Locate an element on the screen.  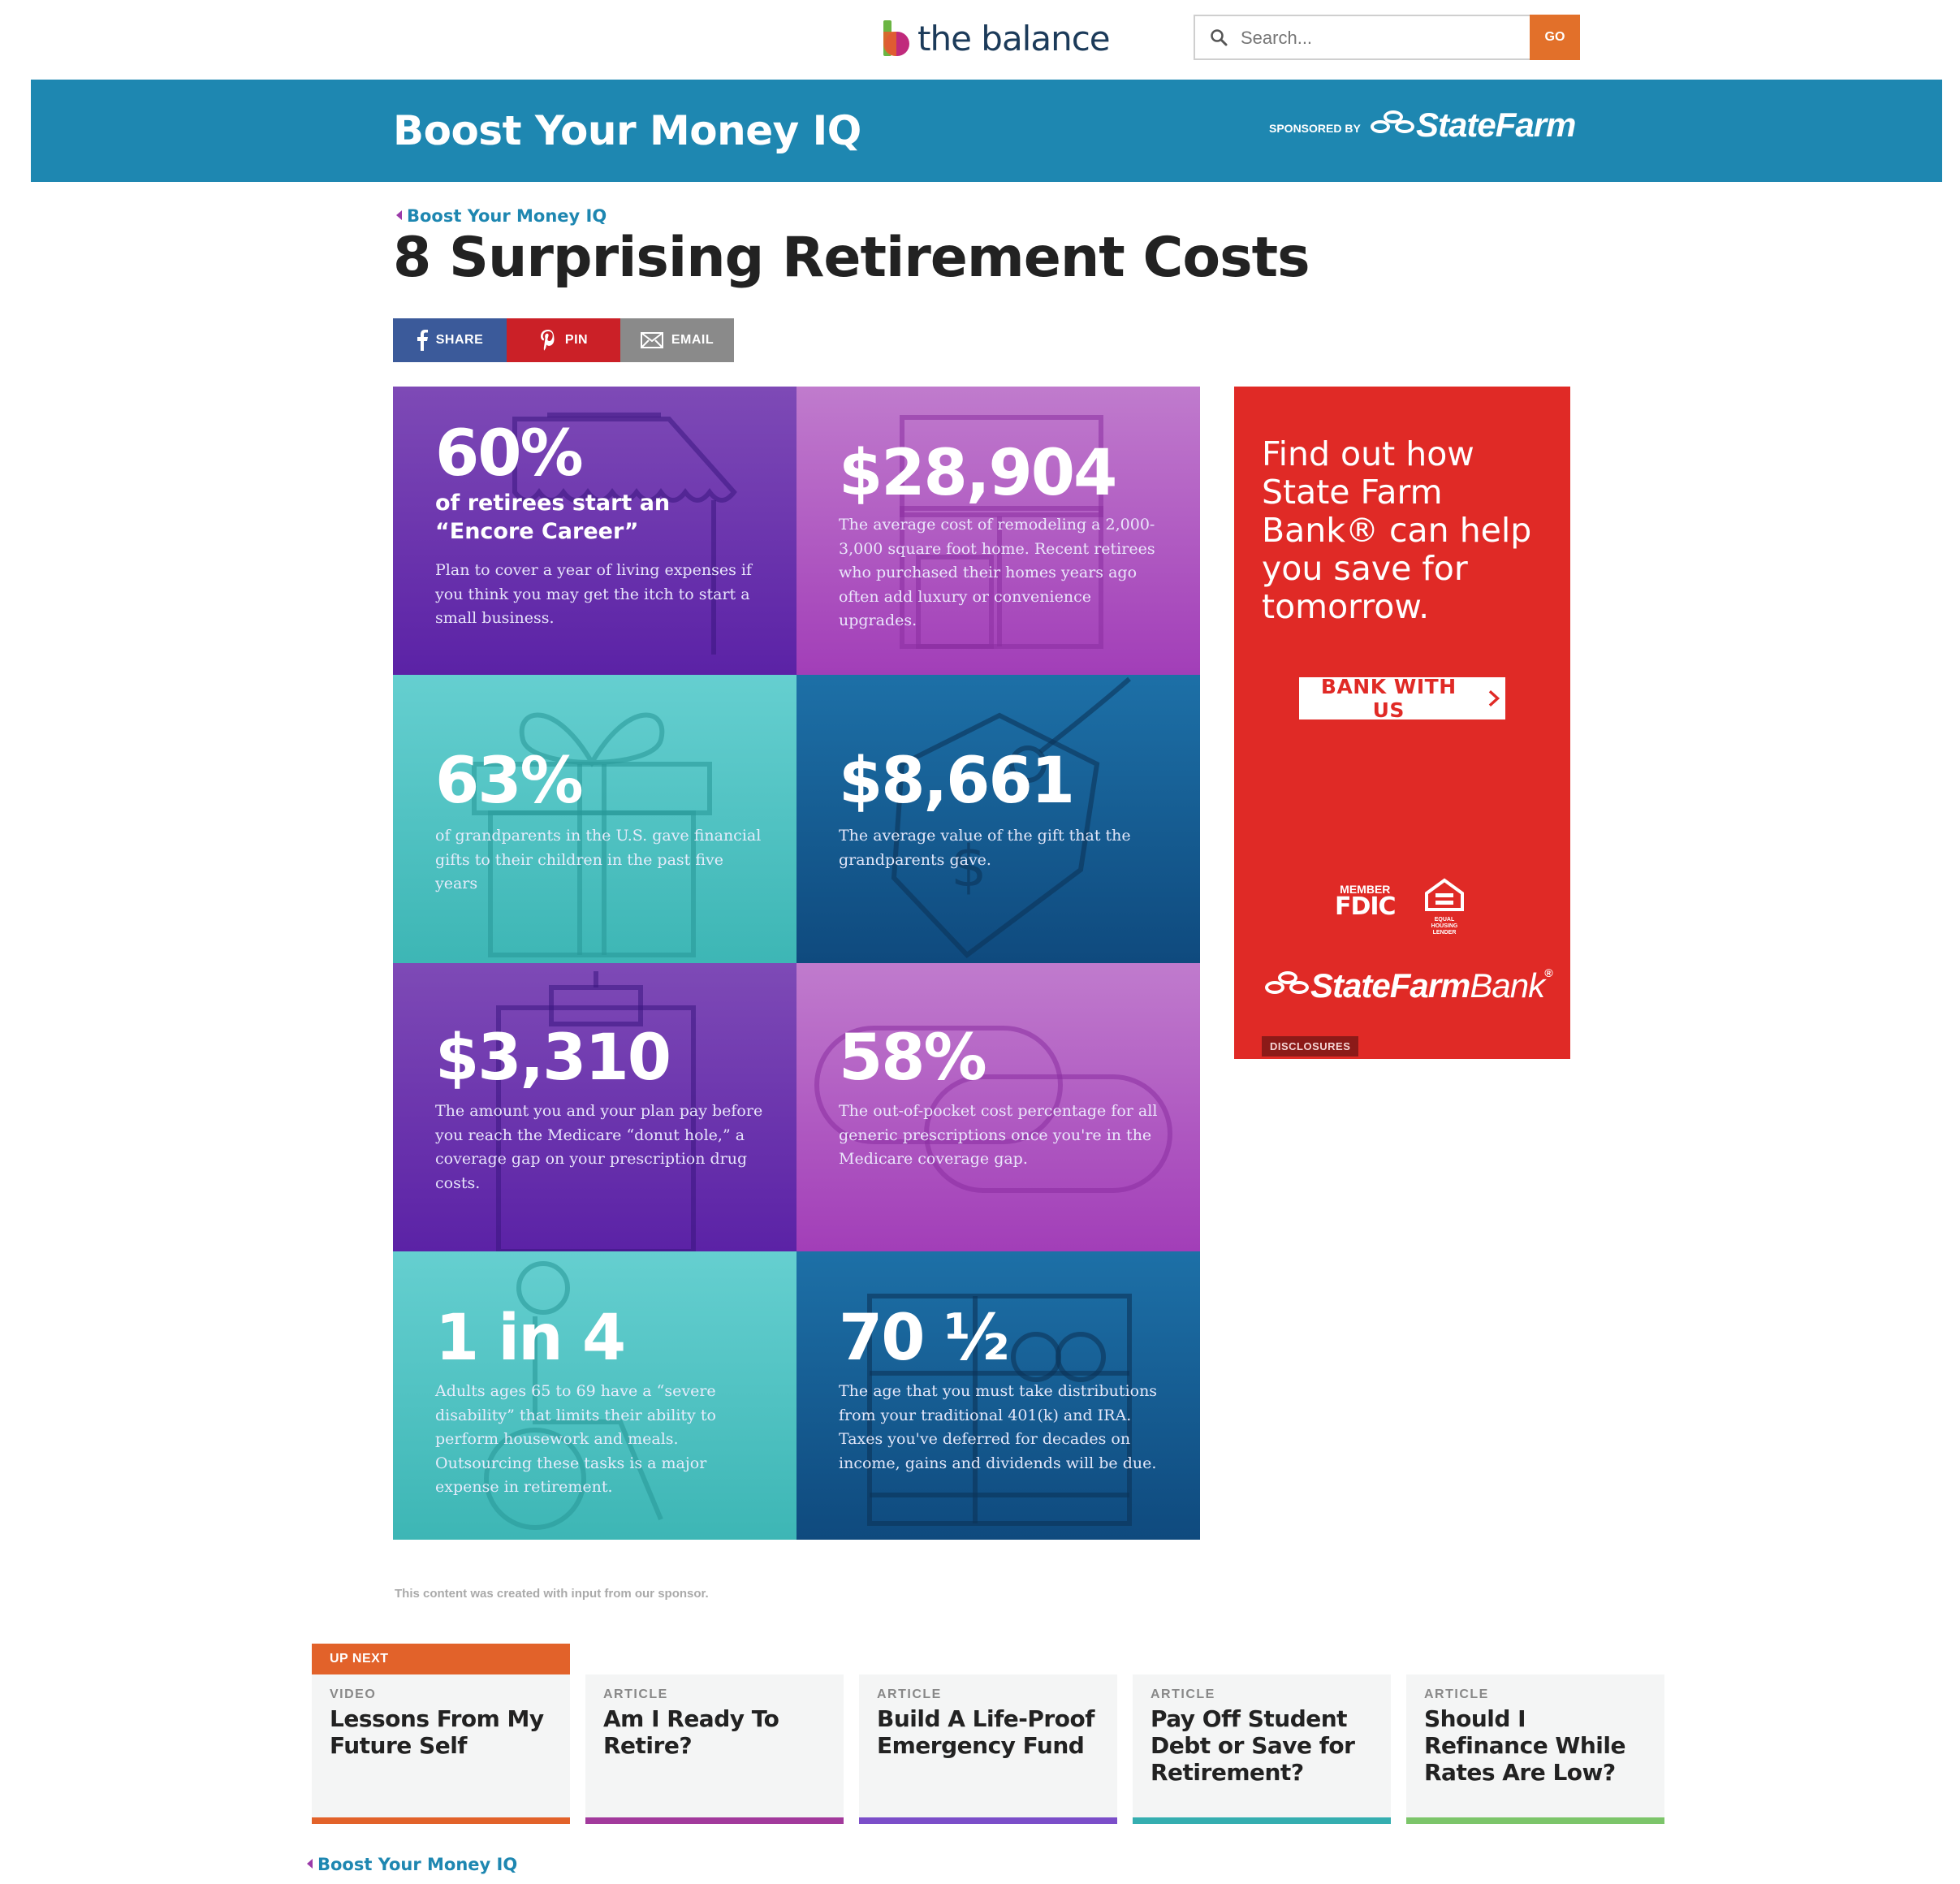
facebook-icon is located at coordinates (422, 340).